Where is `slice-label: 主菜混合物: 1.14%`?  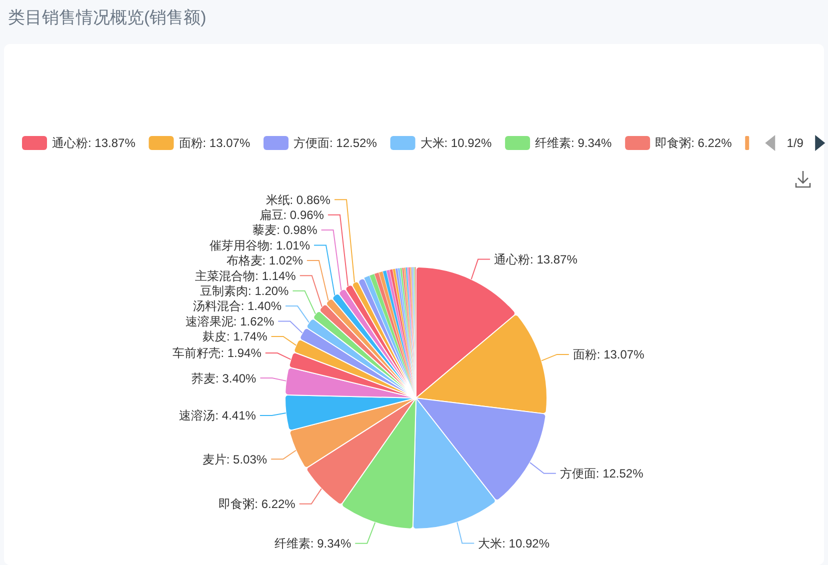 slice-label: 主菜混合物: 1.14% is located at coordinates (245, 275).